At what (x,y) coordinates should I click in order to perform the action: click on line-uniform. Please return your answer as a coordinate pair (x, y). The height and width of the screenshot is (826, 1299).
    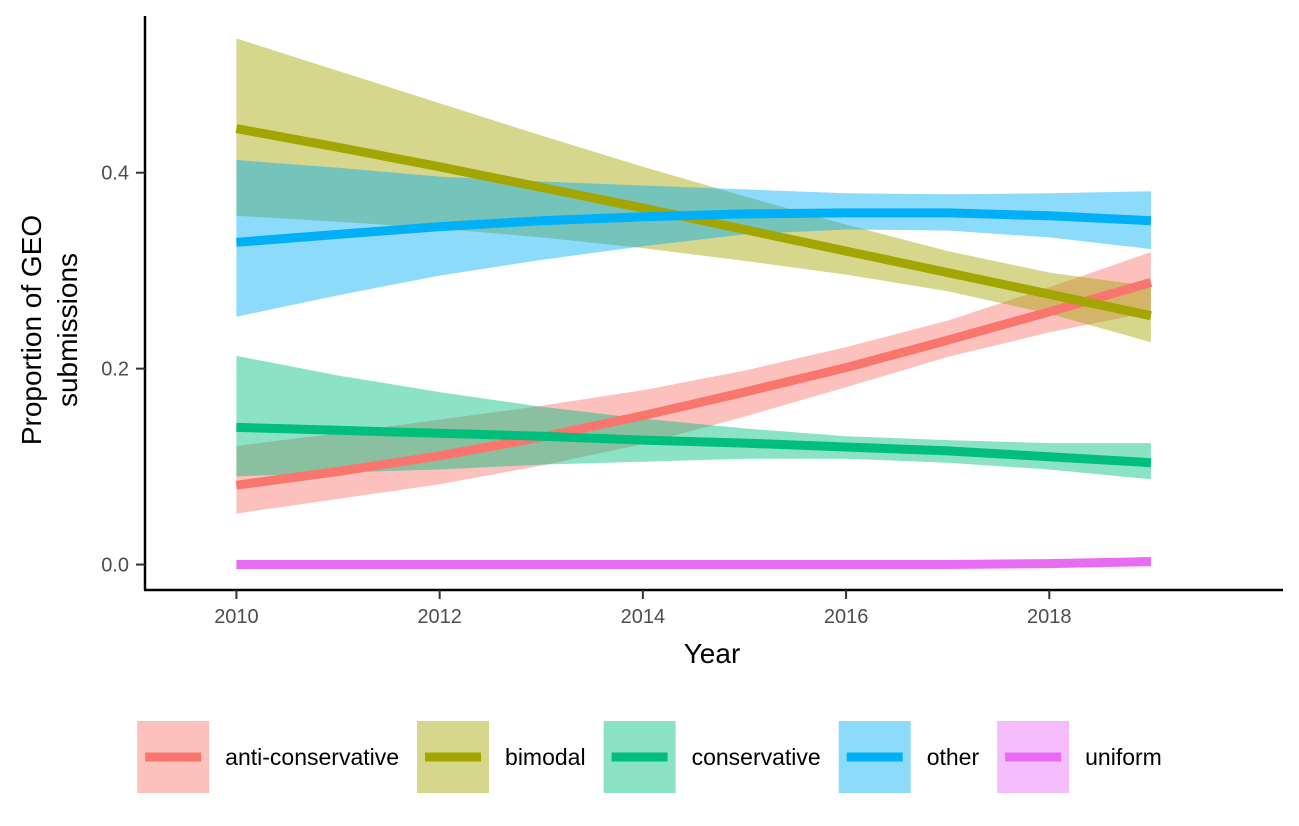
    Looking at the image, I should click on (693, 563).